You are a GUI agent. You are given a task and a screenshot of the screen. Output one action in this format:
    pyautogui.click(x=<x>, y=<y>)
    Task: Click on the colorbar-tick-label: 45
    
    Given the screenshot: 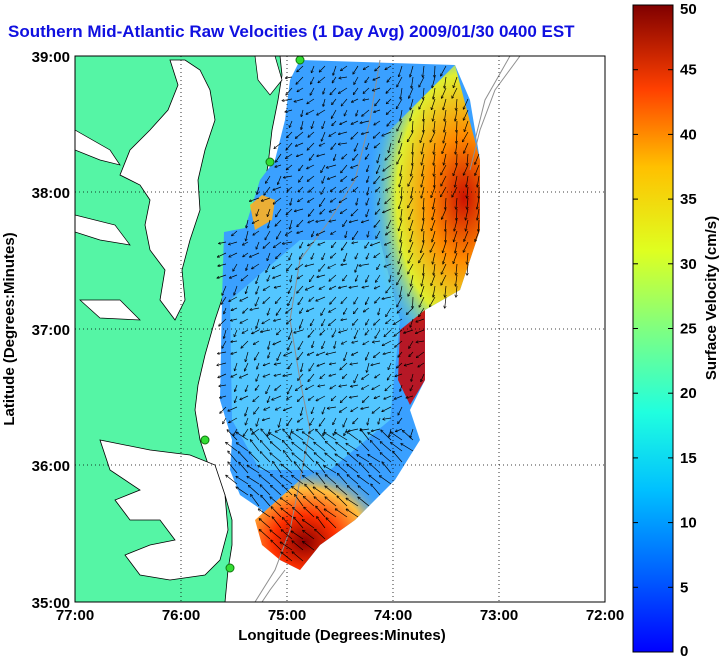 What is the action you would take?
    pyautogui.click(x=688, y=70)
    